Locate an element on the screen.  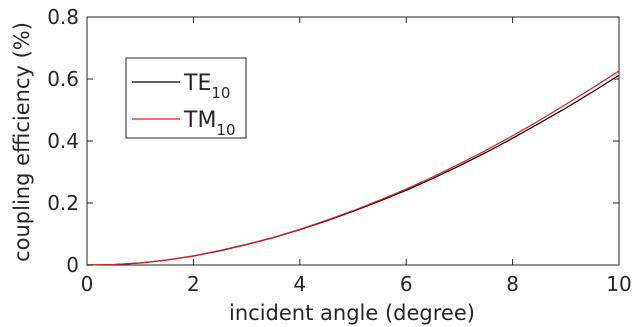
y-tick-label: 0.6 is located at coordinates (63, 79).